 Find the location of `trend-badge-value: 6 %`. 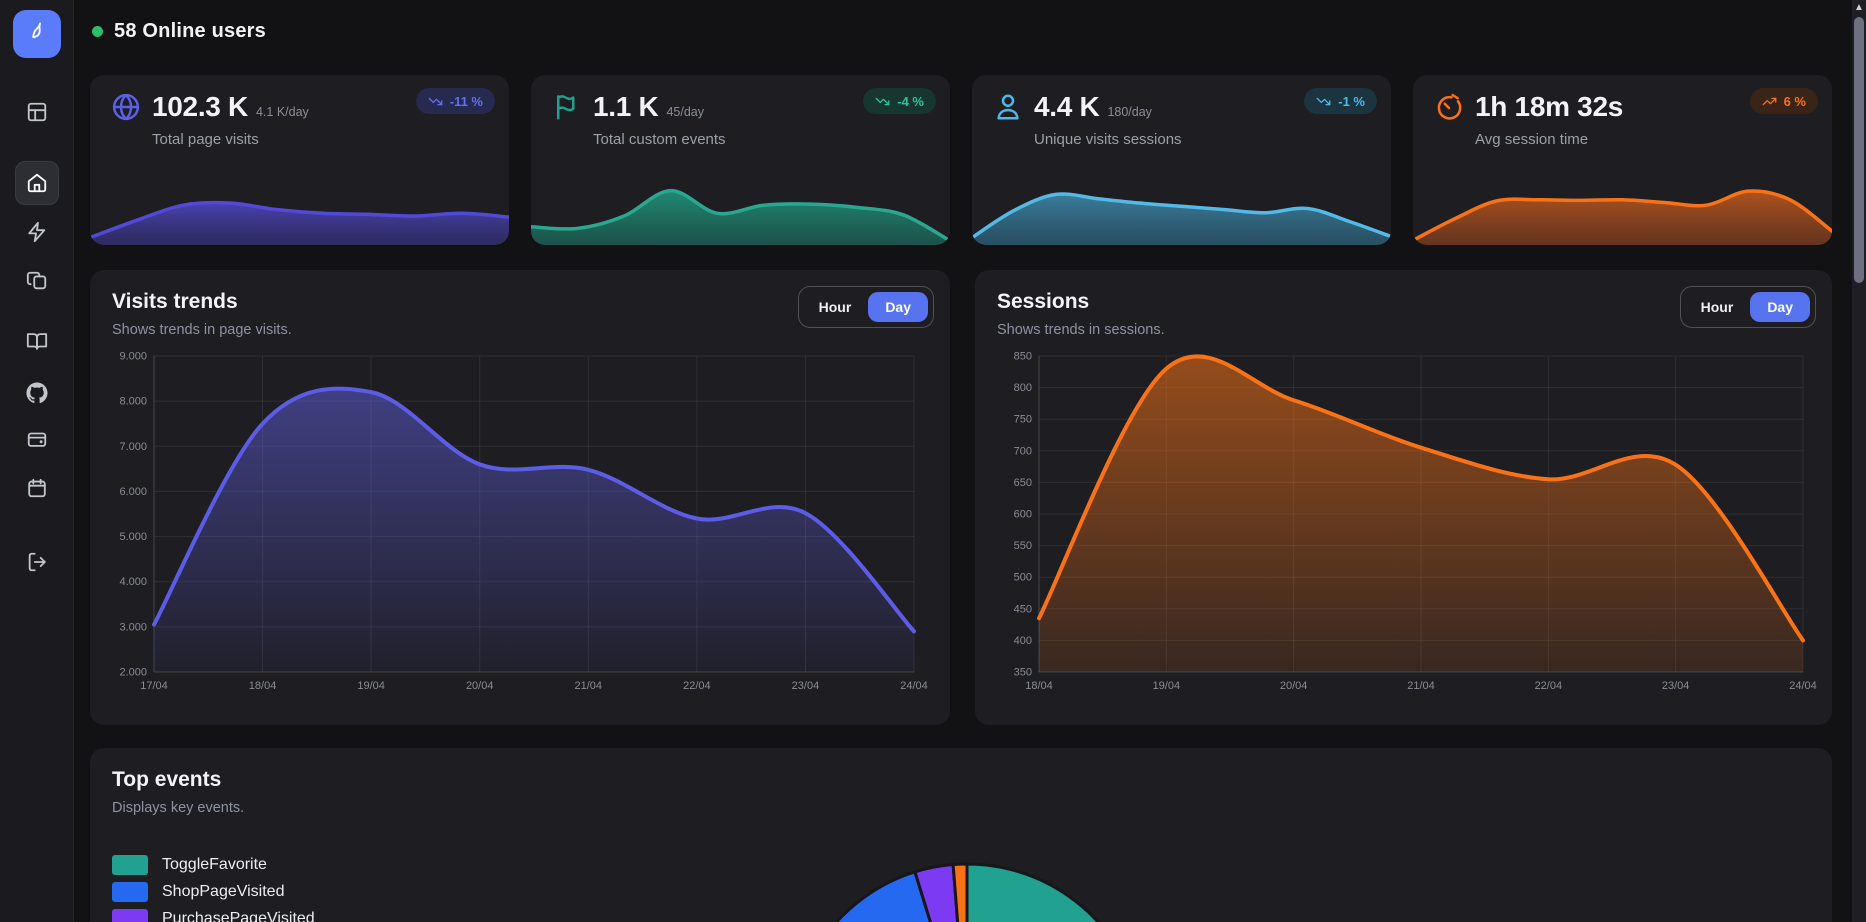

trend-badge-value: 6 % is located at coordinates (1794, 101).